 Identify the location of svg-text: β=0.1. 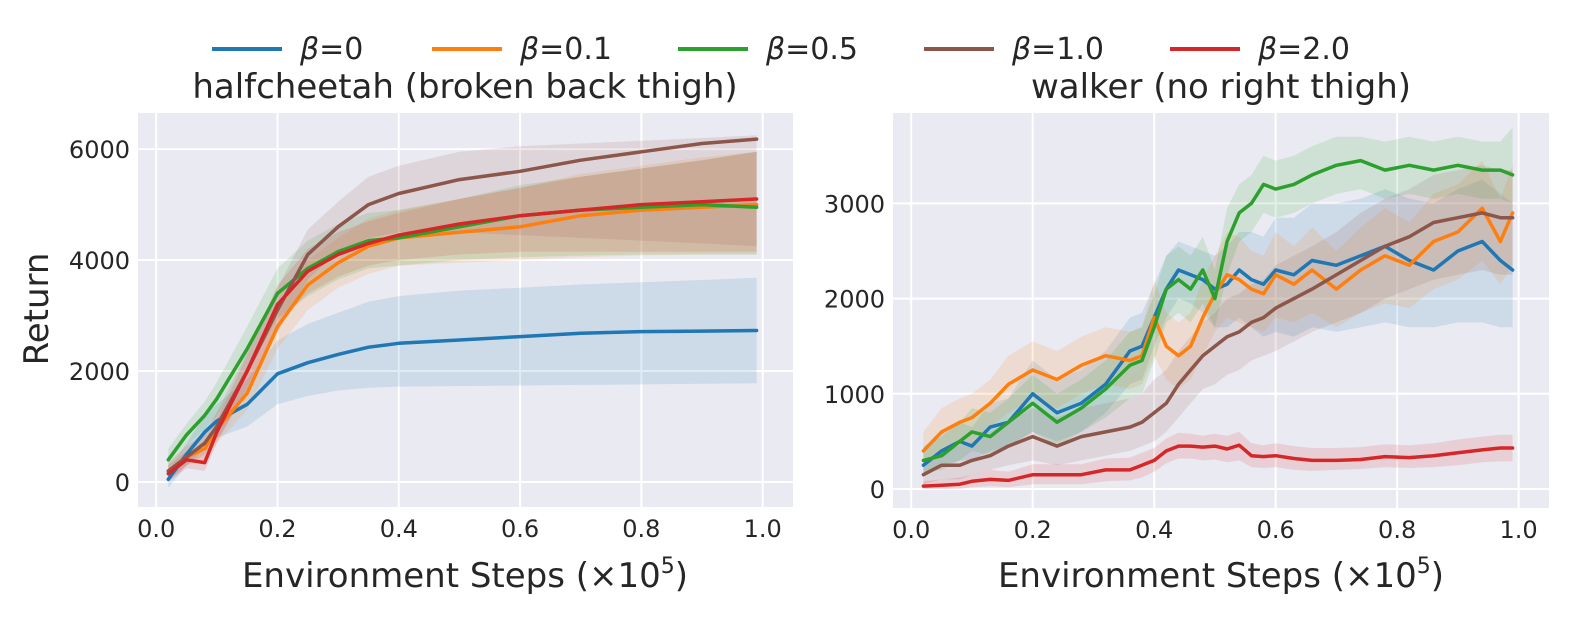
(565, 49).